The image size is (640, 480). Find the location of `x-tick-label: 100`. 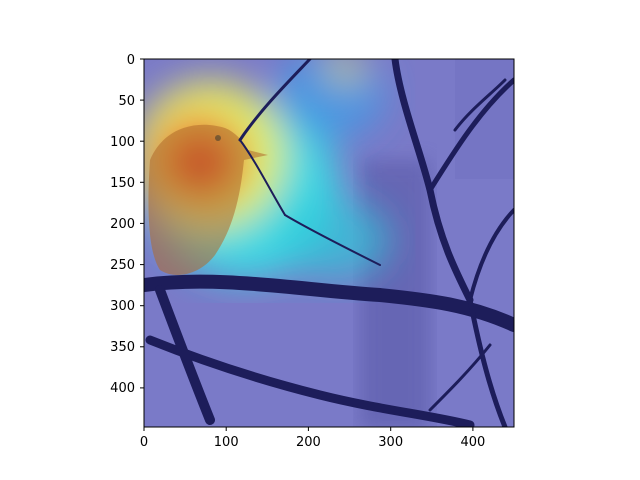

x-tick-label: 100 is located at coordinates (226, 442).